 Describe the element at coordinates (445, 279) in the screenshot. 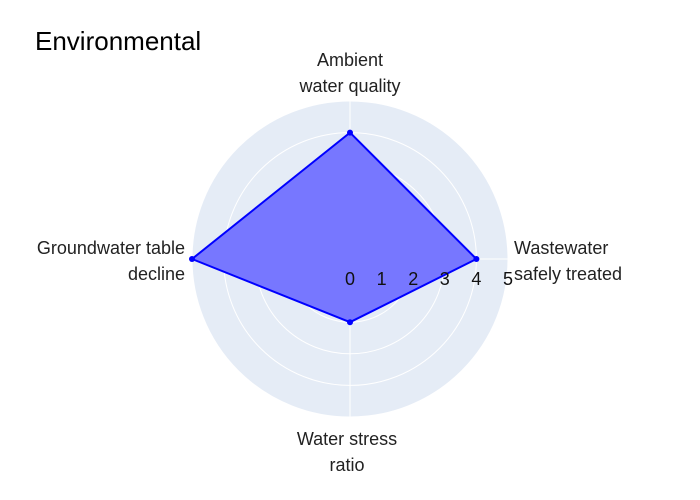

I see `radial-tick-label: 3` at that location.